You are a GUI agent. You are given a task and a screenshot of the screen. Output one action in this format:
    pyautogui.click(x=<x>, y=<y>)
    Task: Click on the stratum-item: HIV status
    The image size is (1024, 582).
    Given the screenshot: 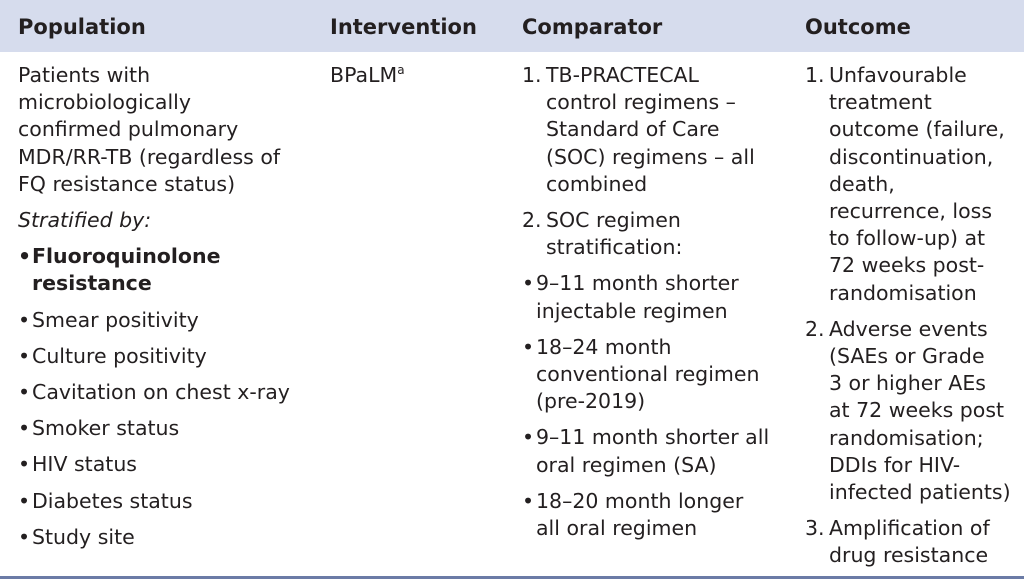 What is the action you would take?
    pyautogui.click(x=168, y=464)
    